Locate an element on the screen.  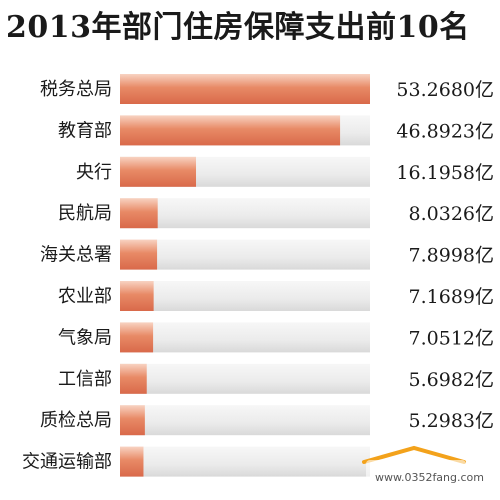
value-label: 5.6982亿 is located at coordinates (451, 380).